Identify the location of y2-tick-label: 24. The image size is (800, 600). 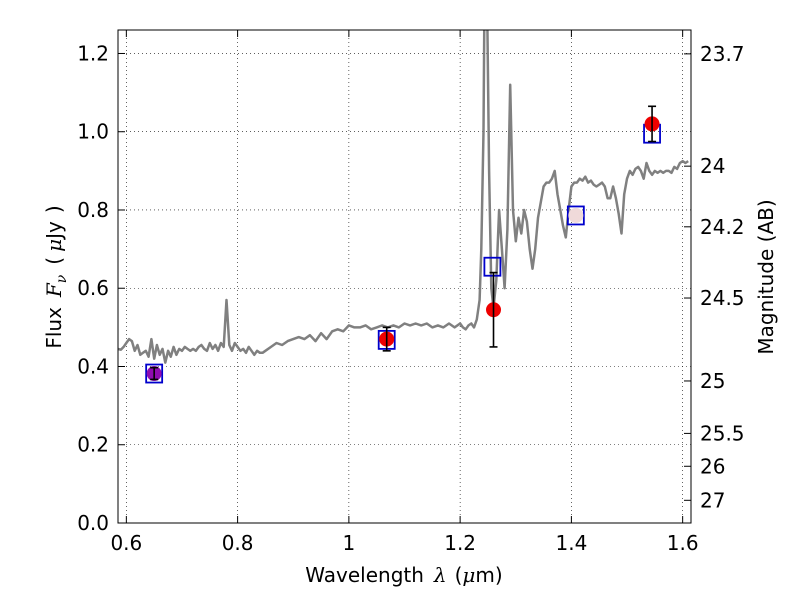
(712, 166).